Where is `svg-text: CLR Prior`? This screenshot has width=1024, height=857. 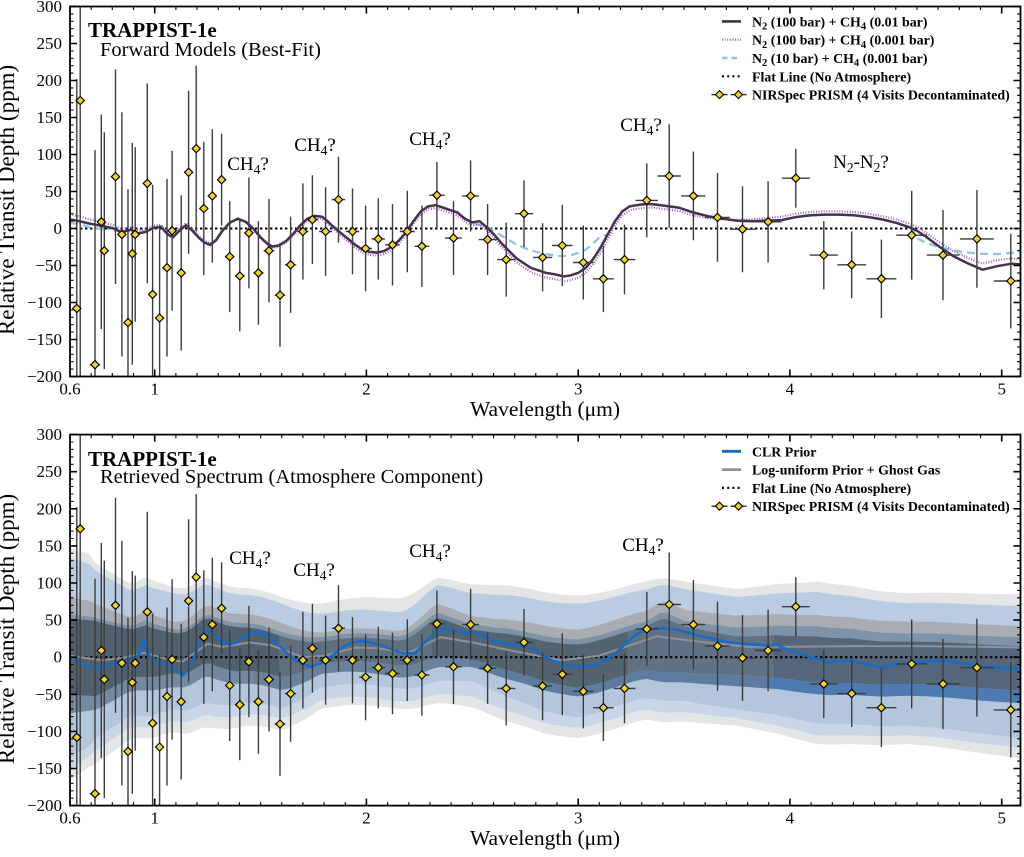 svg-text: CLR Prior is located at coordinates (784, 452).